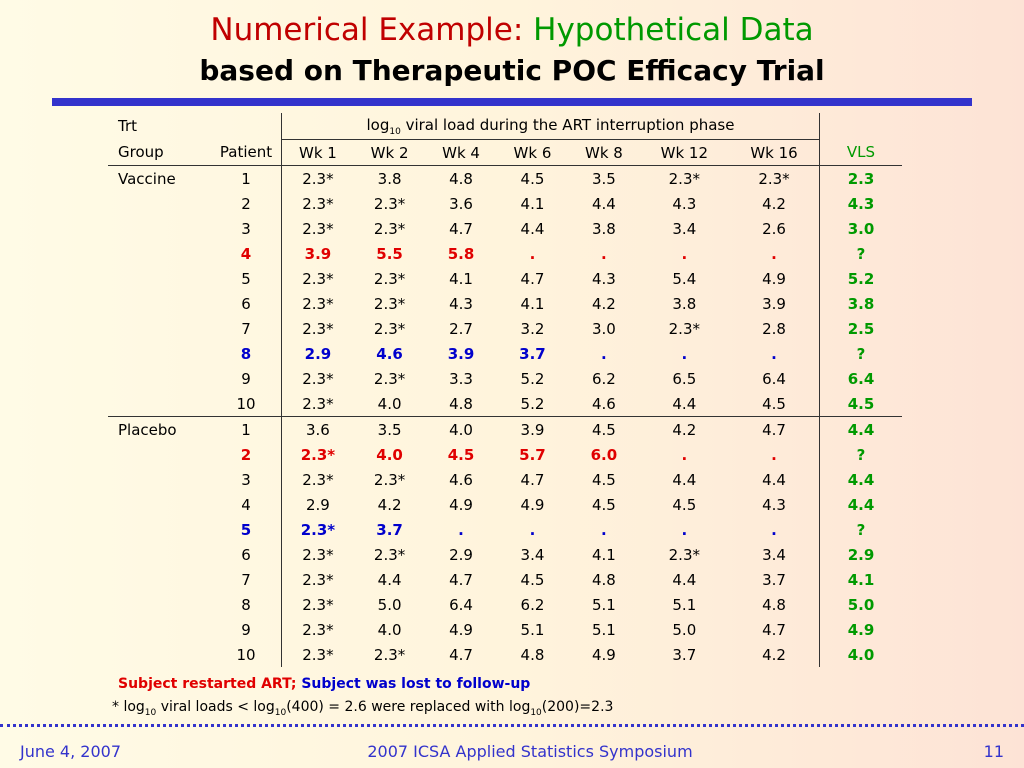  I want to click on table-row: 3 2.3* 2.3* 4.6 4.7 4.5 4.4 4.4 4.4, so click(505, 479).